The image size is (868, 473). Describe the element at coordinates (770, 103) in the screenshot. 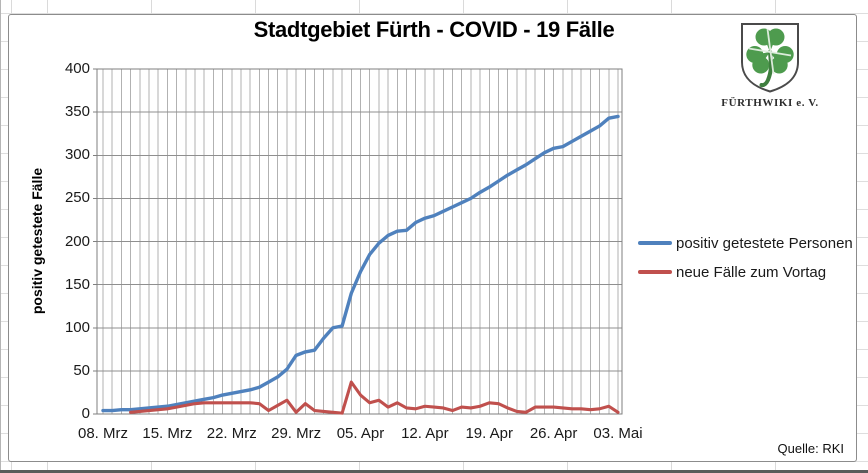

I see `logo-caption: FÜRTHWIKI e. V.` at that location.